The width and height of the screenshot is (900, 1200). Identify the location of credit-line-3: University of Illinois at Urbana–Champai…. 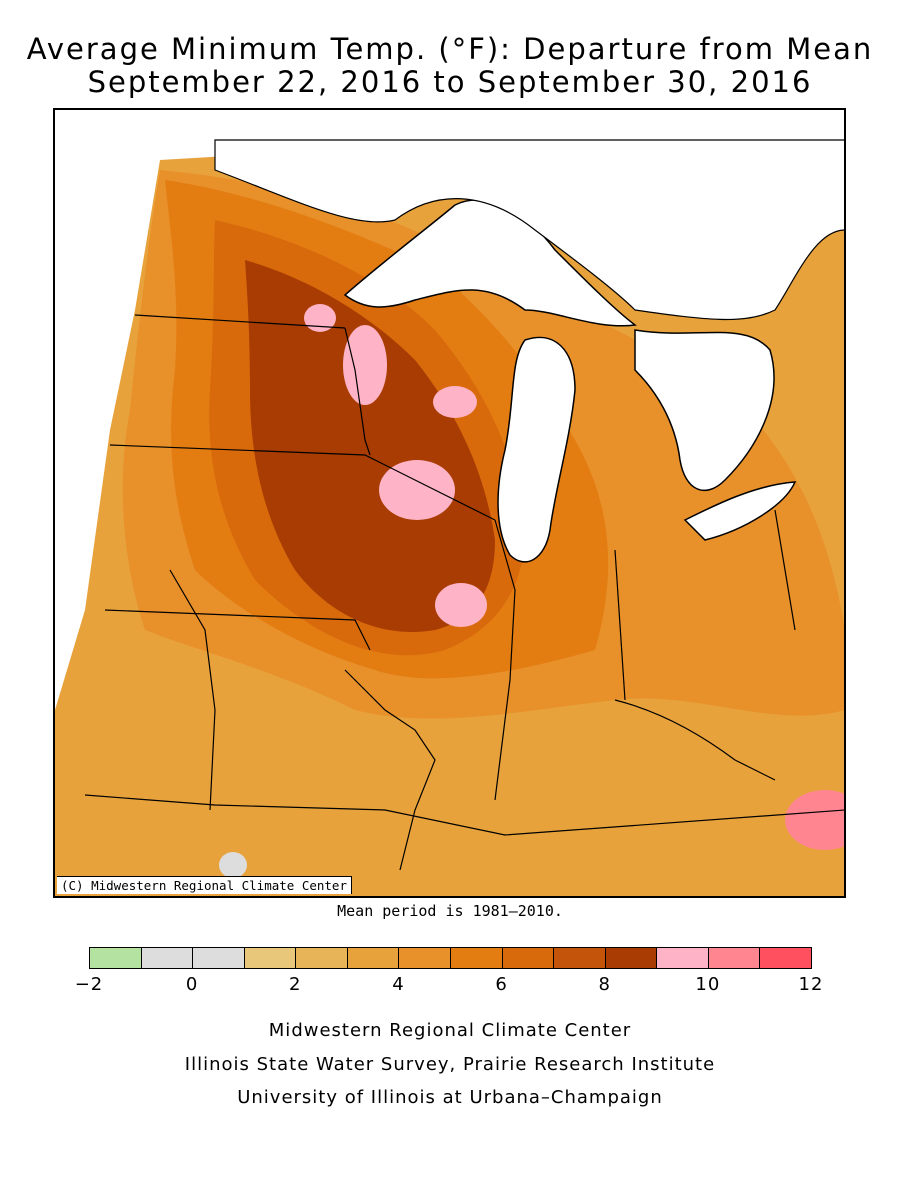
(450, 1097).